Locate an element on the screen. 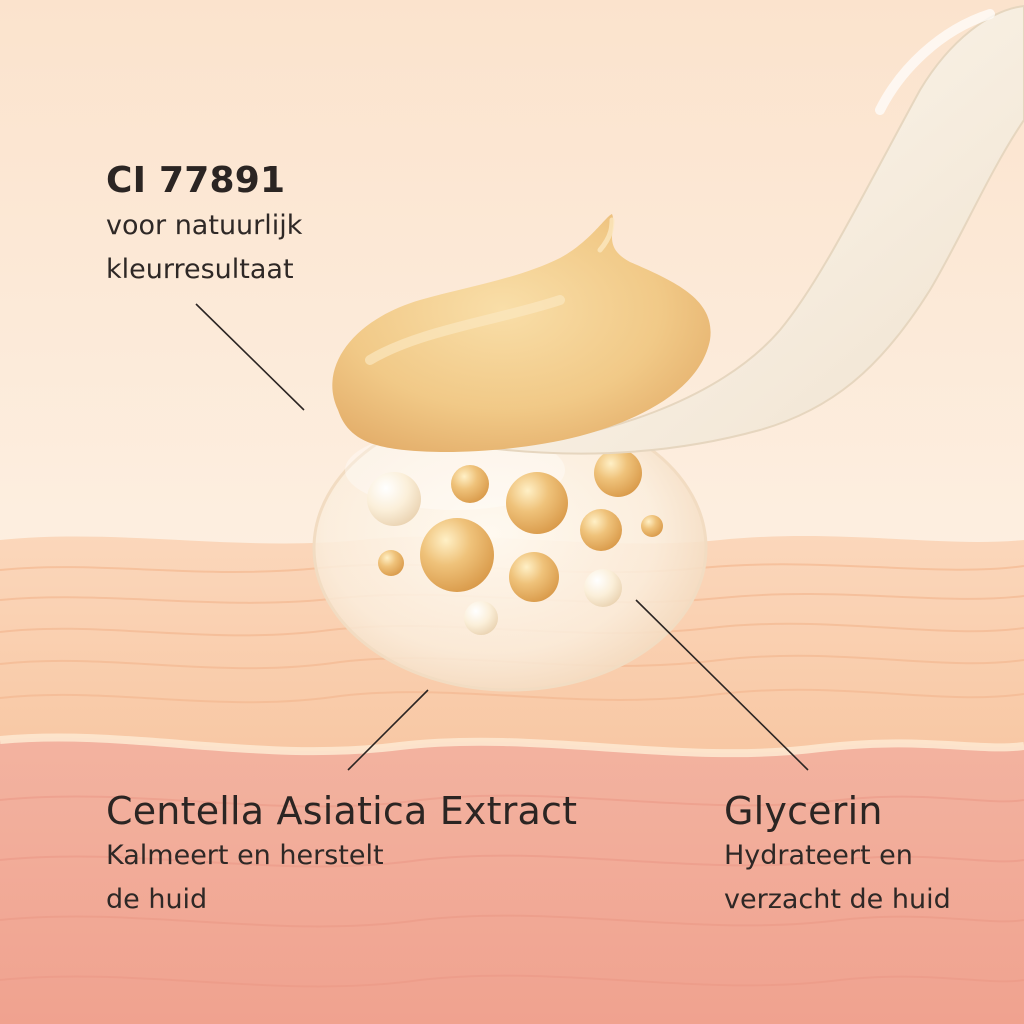  glycerin-leader-line is located at coordinates (722, 685).